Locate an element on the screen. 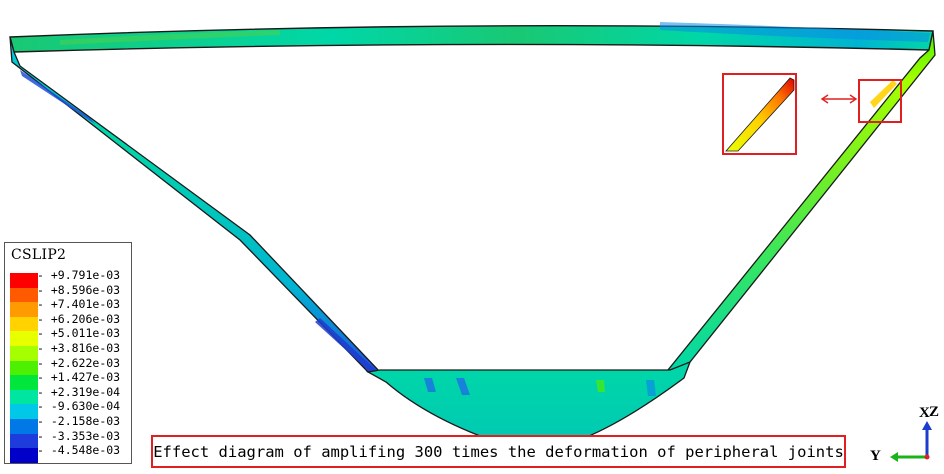 This screenshot has height=474, width=944. left-slope-blue-strip is located at coordinates (57, 97).